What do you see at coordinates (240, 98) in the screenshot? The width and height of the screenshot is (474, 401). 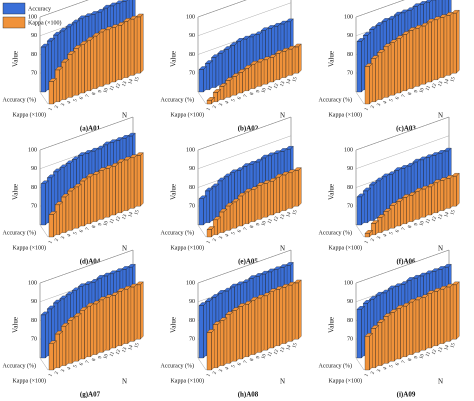 I see `x-tick-label: 6` at bounding box center [240, 98].